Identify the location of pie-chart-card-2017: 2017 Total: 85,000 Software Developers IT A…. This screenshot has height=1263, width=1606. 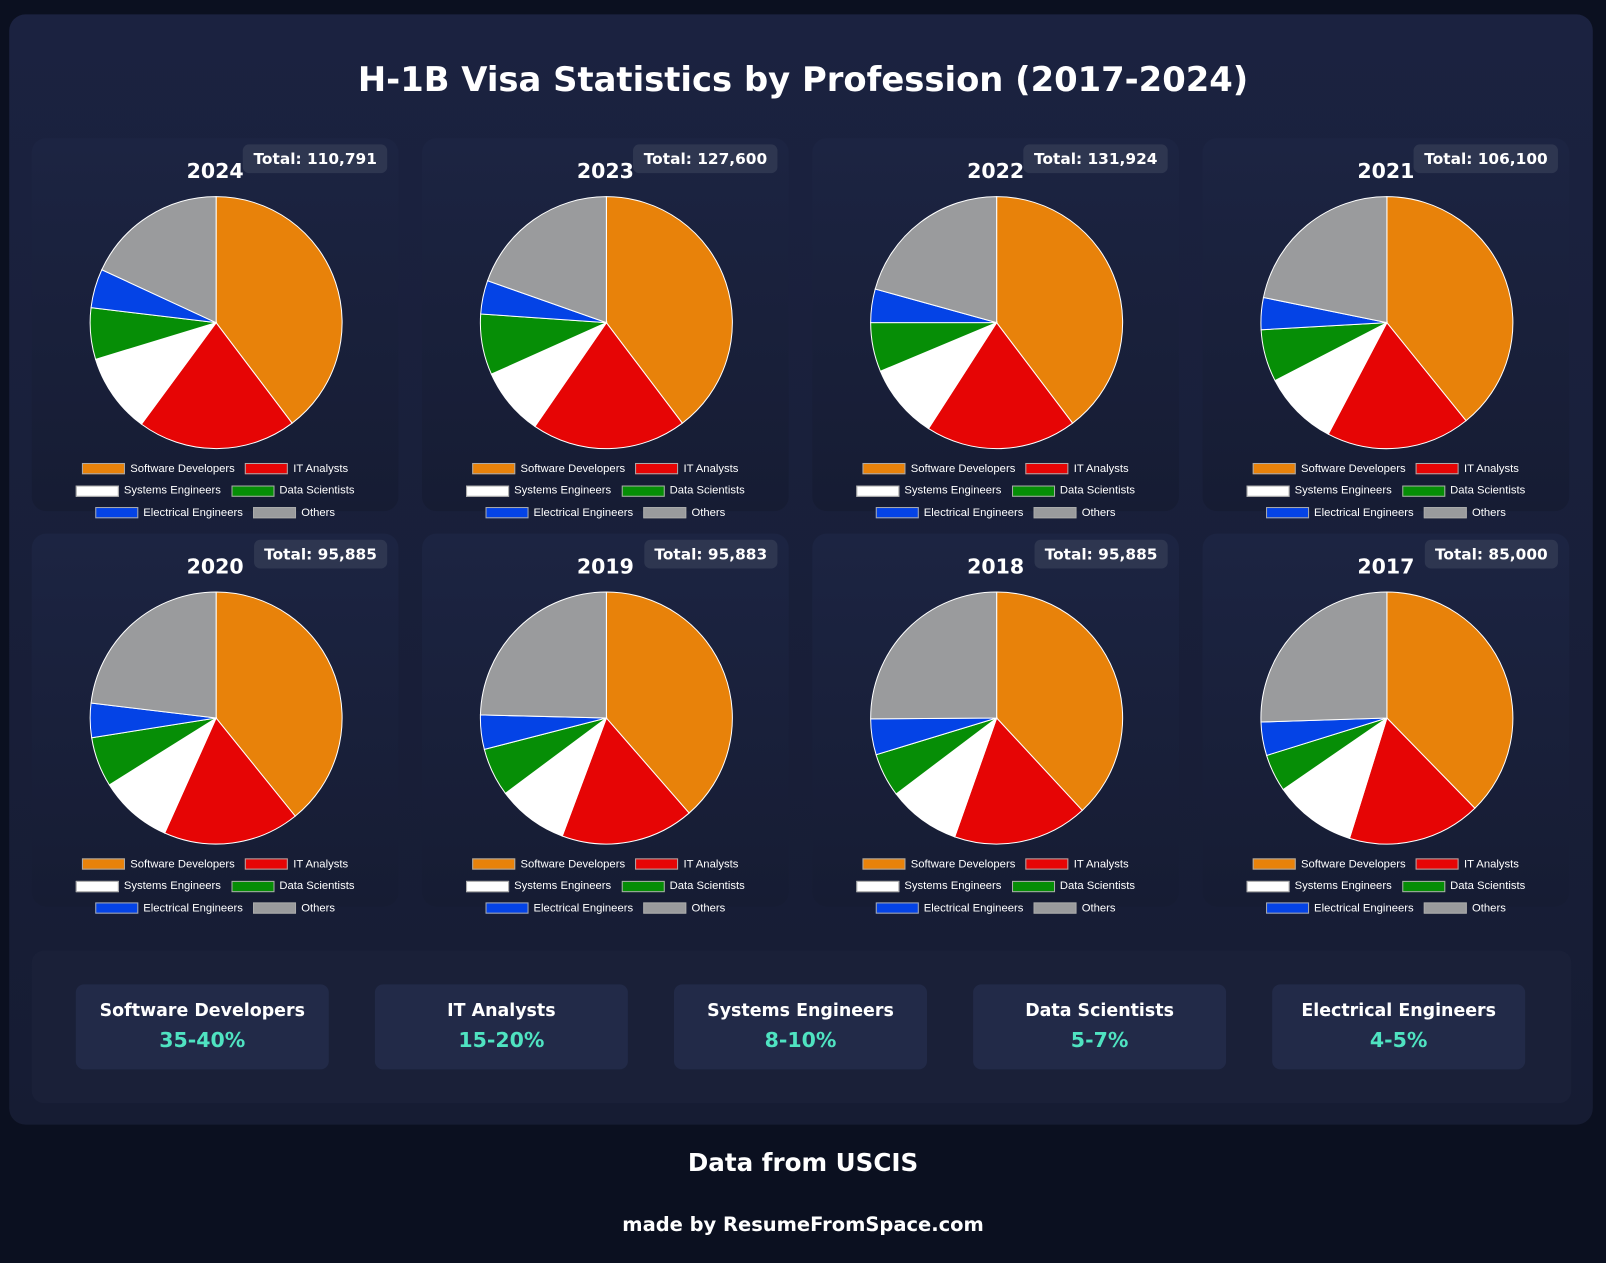
(1386, 723).